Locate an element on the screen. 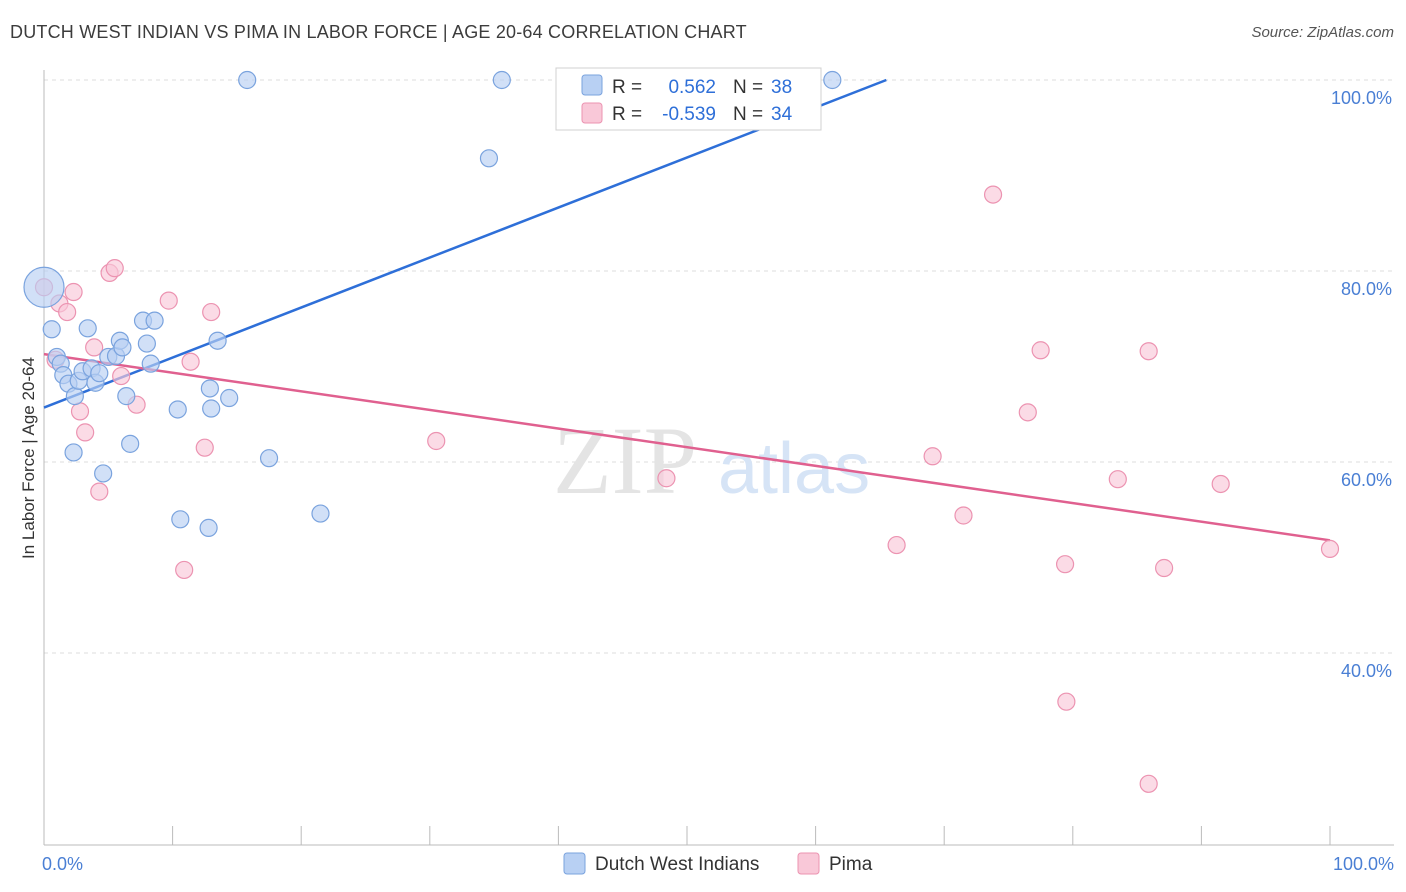 This screenshot has width=1406, height=892. legend-n-value-2: 34 is located at coordinates (782, 114).